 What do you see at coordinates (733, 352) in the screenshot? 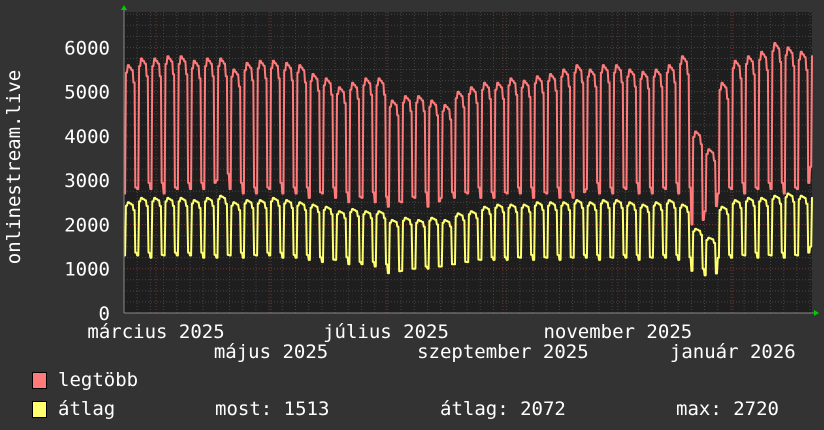
I see `x-tick-label: január 2026` at bounding box center [733, 352].